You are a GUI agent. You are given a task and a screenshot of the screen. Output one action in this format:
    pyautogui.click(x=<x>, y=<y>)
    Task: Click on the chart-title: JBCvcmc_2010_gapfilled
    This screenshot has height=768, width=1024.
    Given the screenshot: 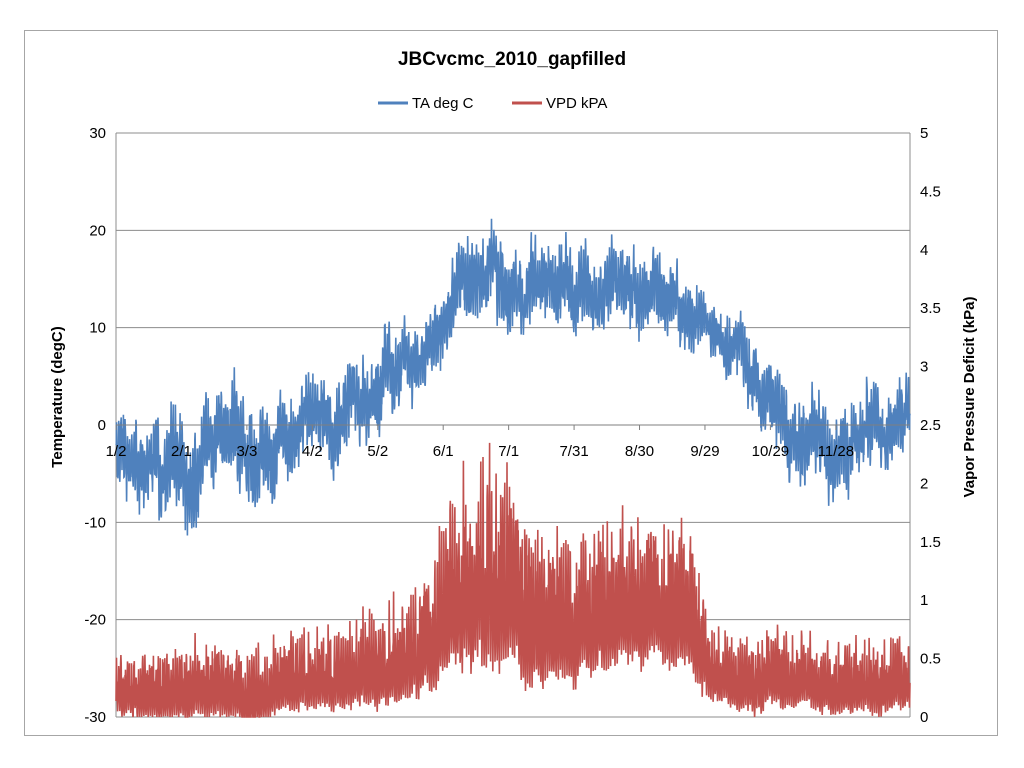 What is the action you would take?
    pyautogui.click(x=512, y=59)
    